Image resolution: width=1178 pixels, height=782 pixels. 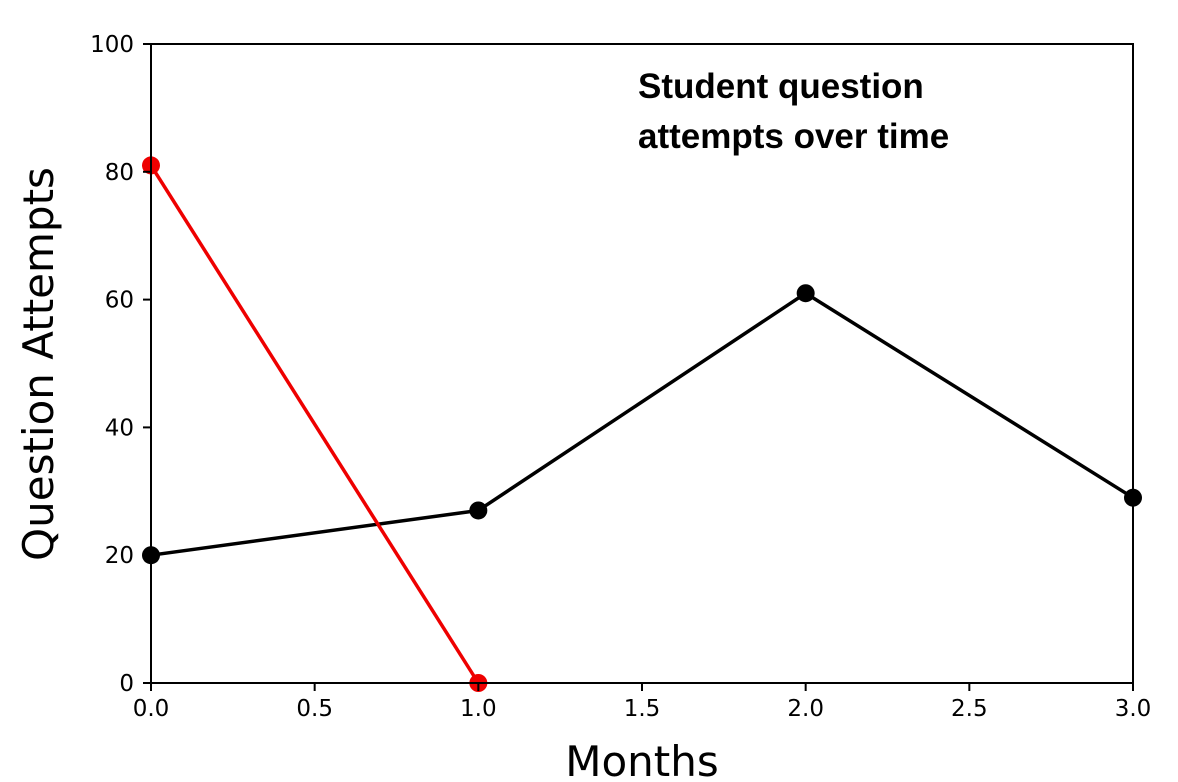 I want to click on y-tick-label: 80, so click(x=119, y=173).